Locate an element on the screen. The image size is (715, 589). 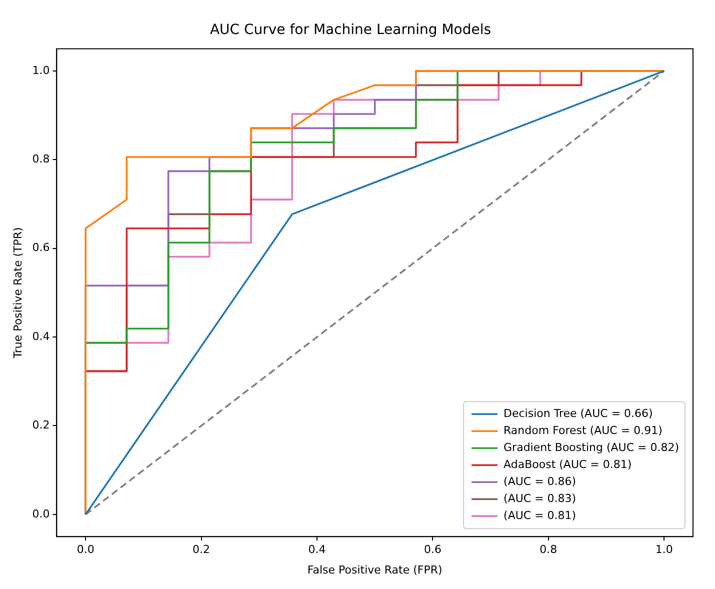
legend-label: Gradient Boosting (AUC = 0.82) is located at coordinates (592, 447).